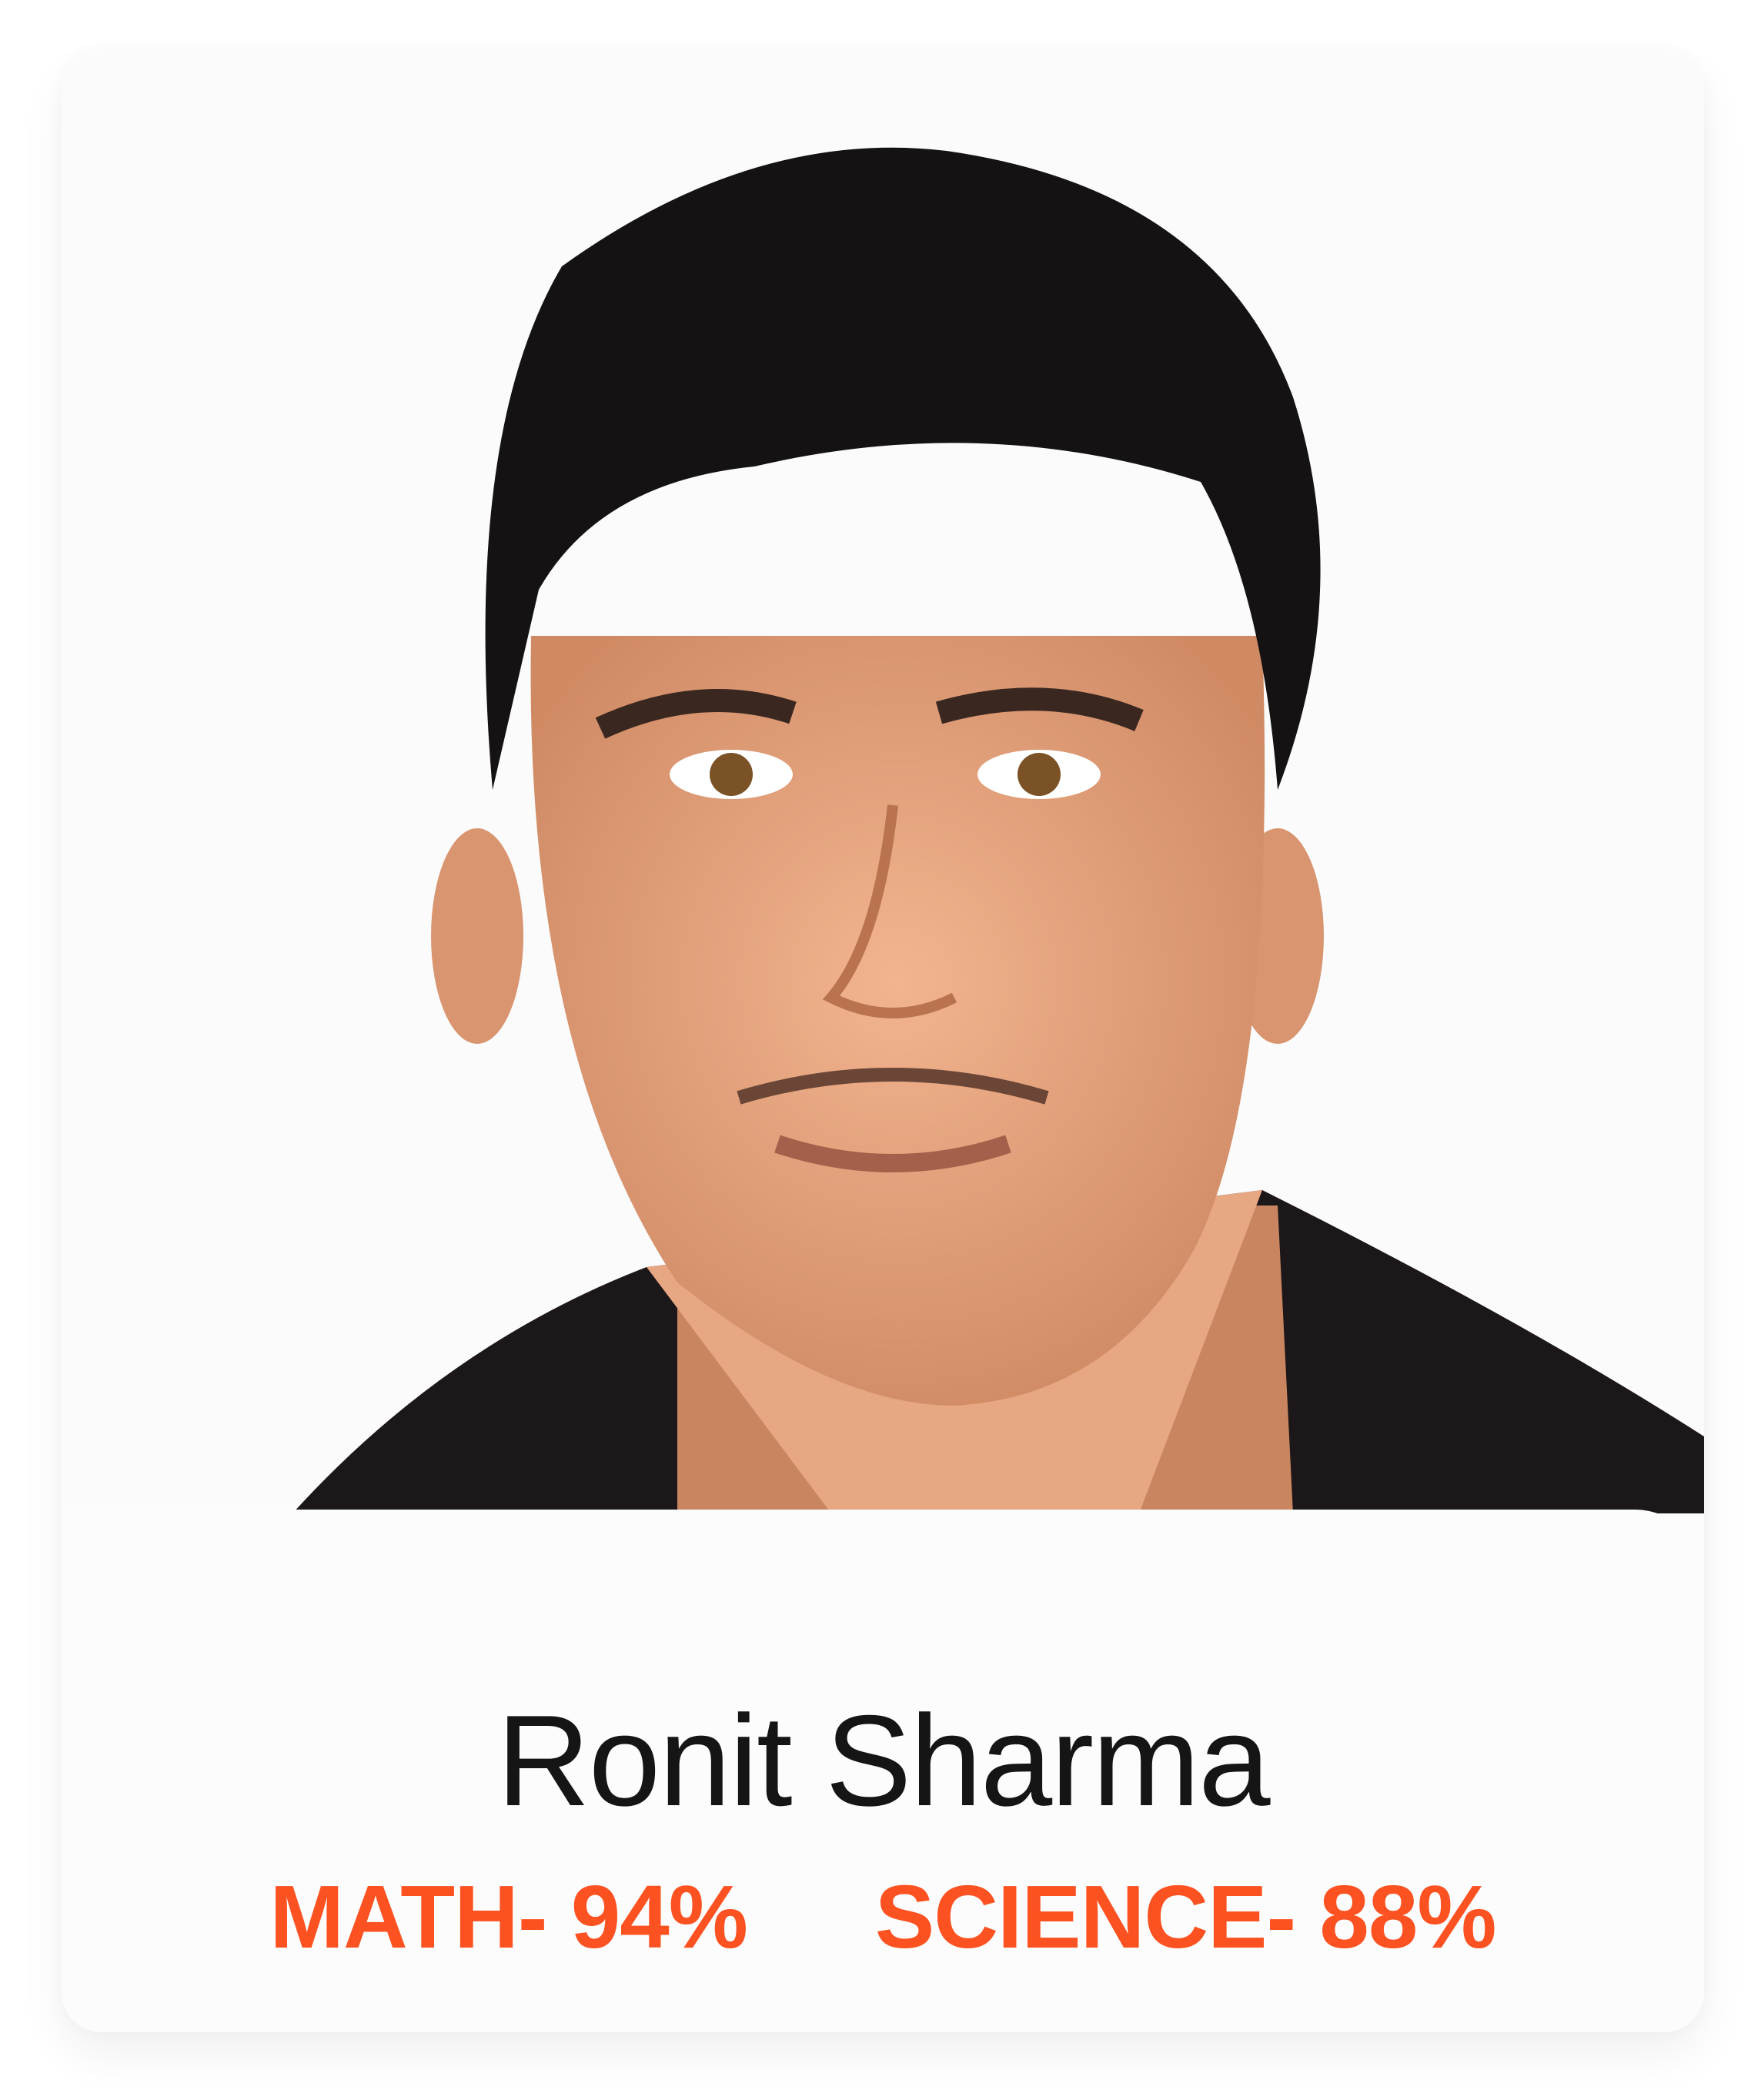 This screenshot has height=2100, width=1761. What do you see at coordinates (508, 1917) in the screenshot?
I see `math-score: MATH- 94%` at bounding box center [508, 1917].